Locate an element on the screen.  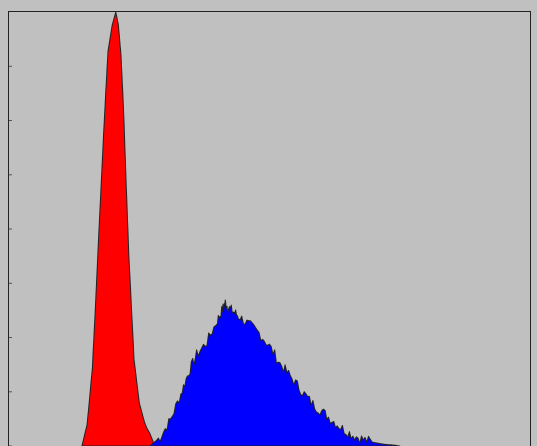
red-histogram-area is located at coordinates (118, 228).